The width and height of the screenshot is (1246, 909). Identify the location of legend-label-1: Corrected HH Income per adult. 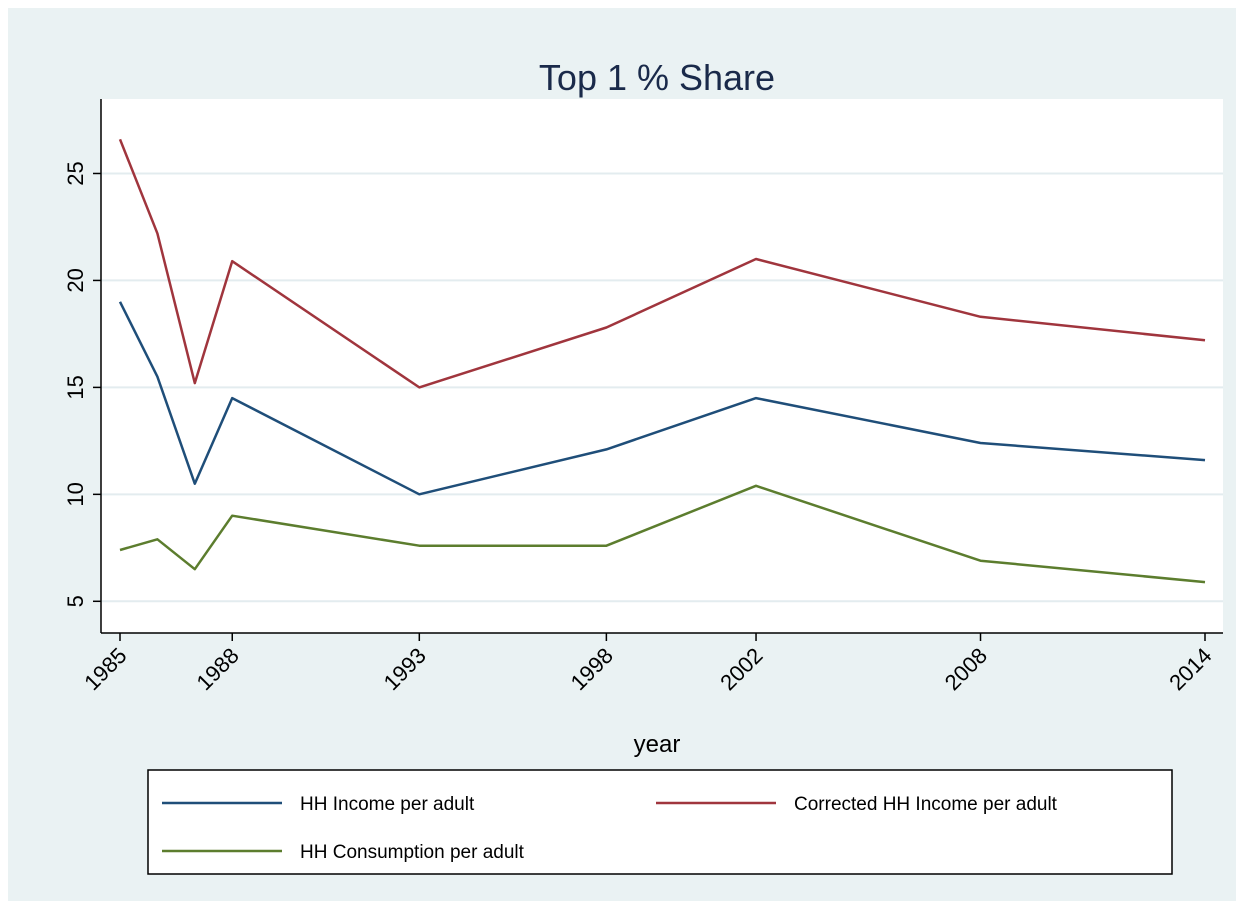
(926, 804).